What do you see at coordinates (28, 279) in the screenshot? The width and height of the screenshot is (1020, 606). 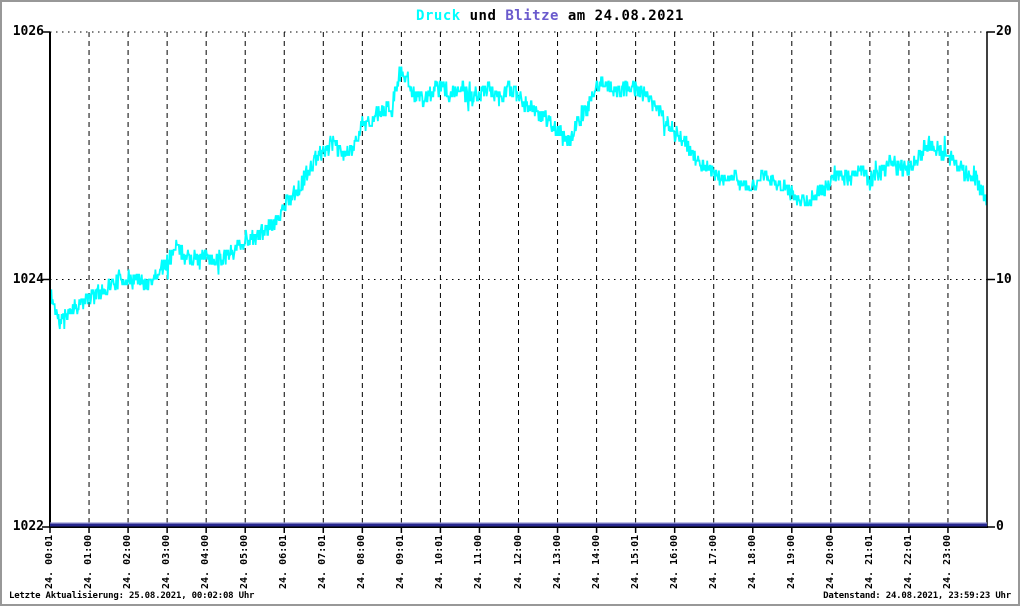 I see `y-tick-label-left: 1024` at bounding box center [28, 279].